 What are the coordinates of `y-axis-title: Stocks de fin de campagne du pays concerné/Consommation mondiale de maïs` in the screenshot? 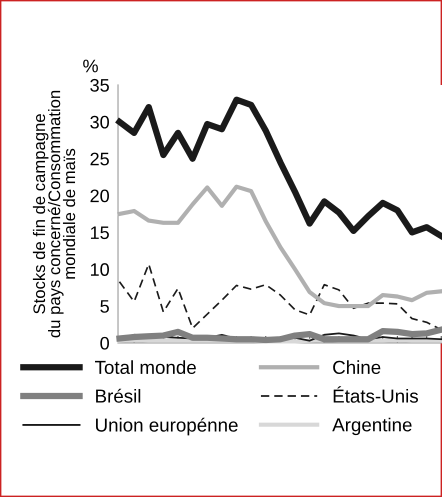 It's located at (54, 214).